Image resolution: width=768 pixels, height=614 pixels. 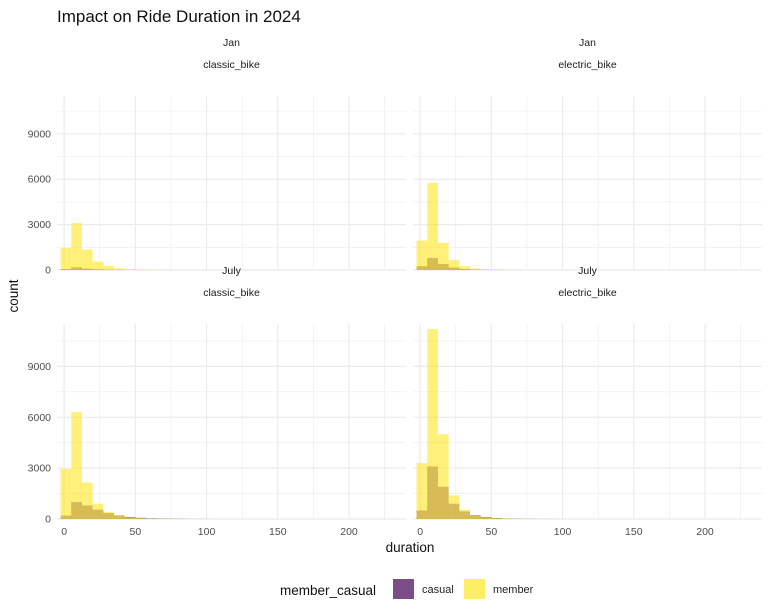 What do you see at coordinates (387, 532) in the screenshot?
I see `x-axis-ticks: 0 50 100 150 200 0 50 100 150 200` at bounding box center [387, 532].